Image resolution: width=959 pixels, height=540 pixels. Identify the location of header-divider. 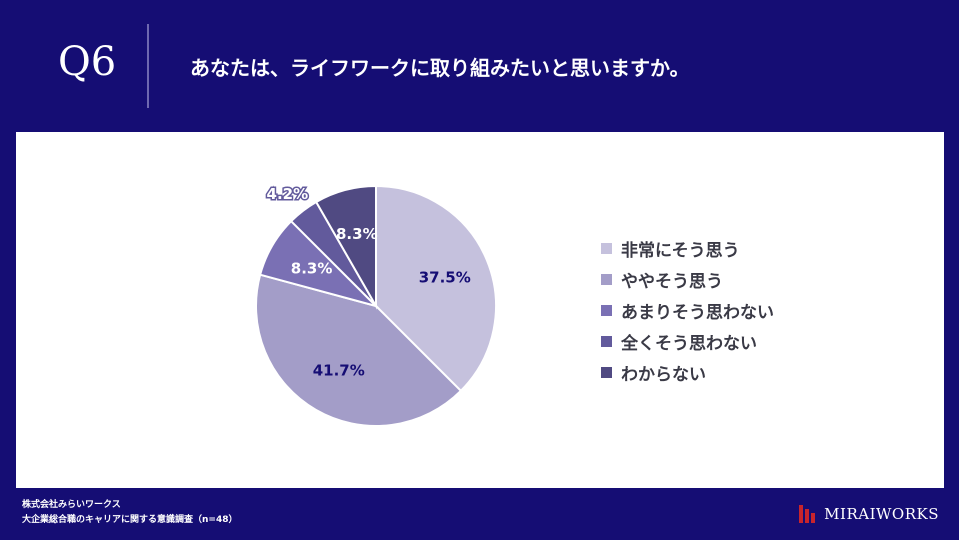
(148, 66).